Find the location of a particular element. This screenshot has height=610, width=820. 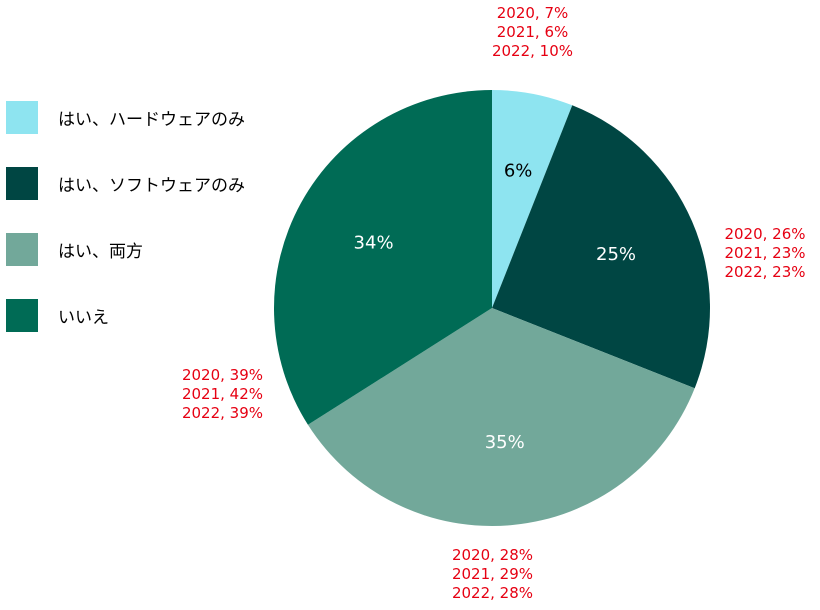

pie-slice-hardware-only is located at coordinates (532, 199).